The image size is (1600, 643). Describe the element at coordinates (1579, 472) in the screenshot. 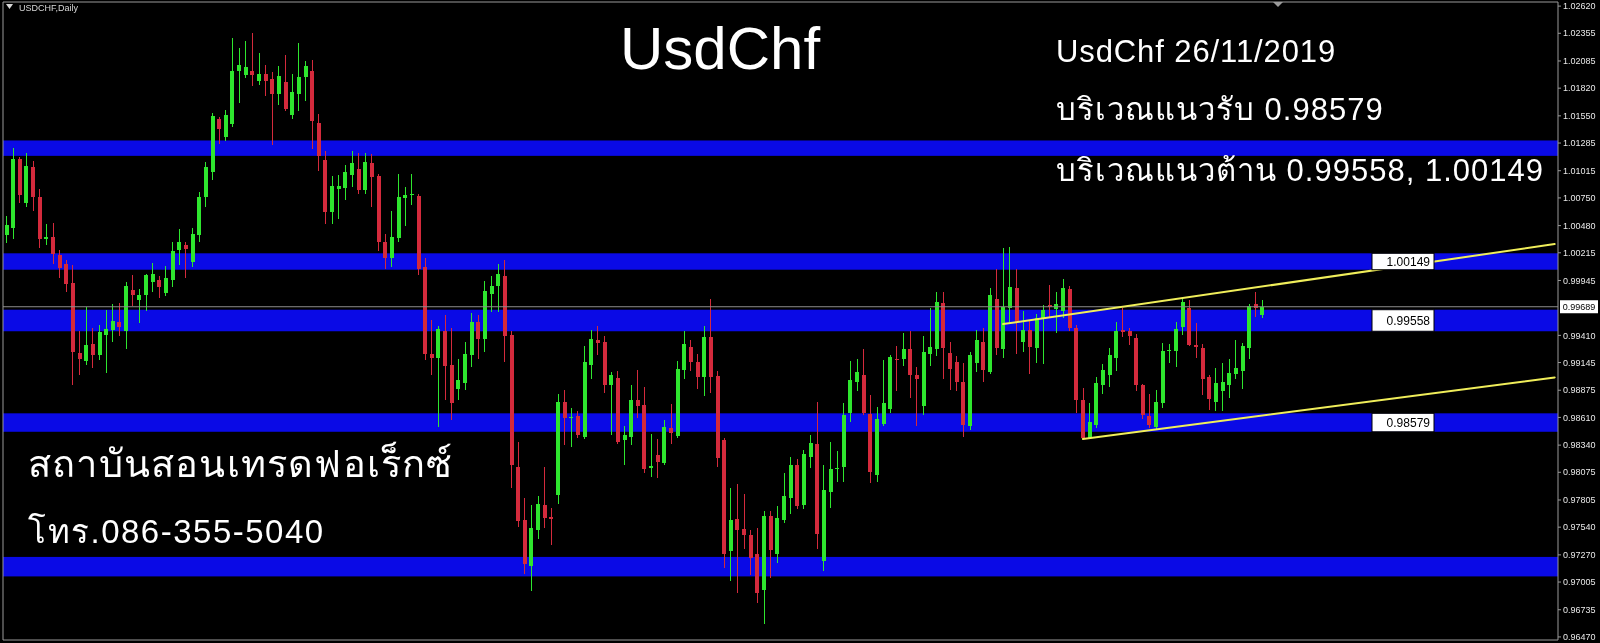

I see `y-tick-label: 0.98075` at that location.